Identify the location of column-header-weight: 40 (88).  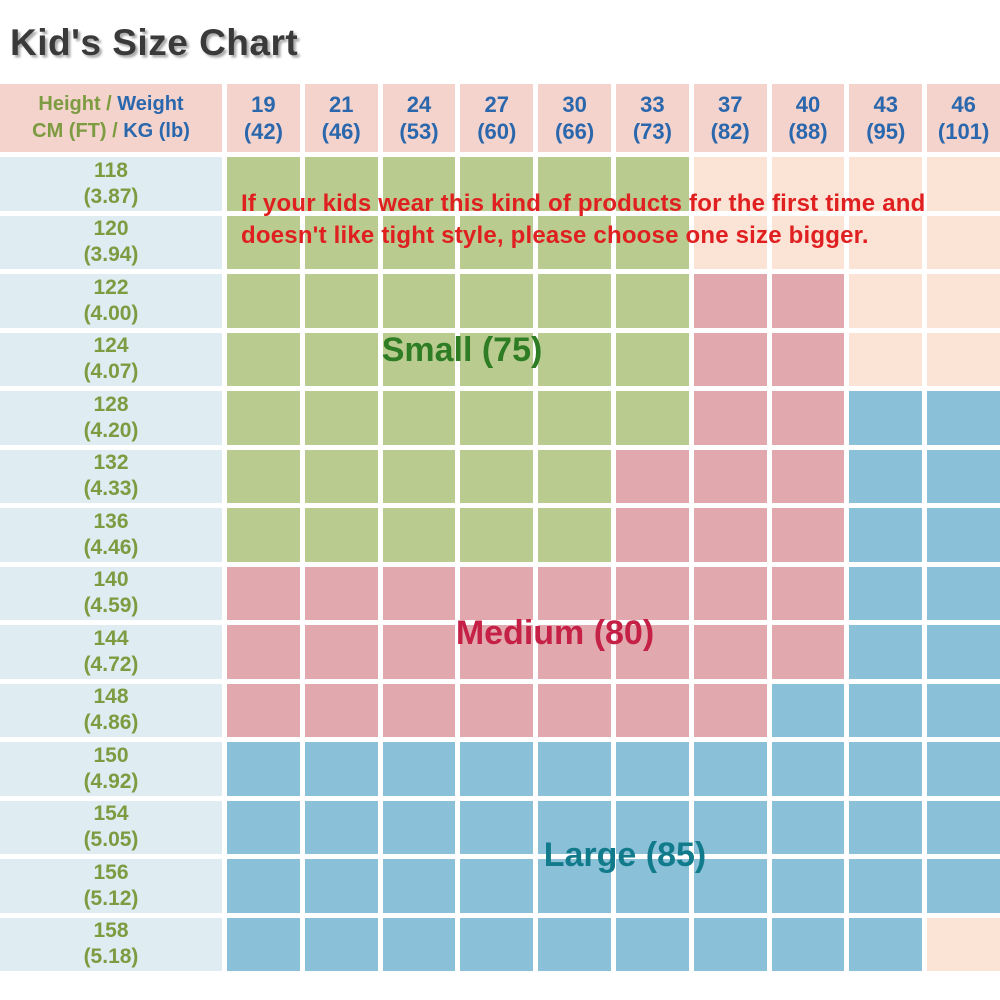
(808, 118).